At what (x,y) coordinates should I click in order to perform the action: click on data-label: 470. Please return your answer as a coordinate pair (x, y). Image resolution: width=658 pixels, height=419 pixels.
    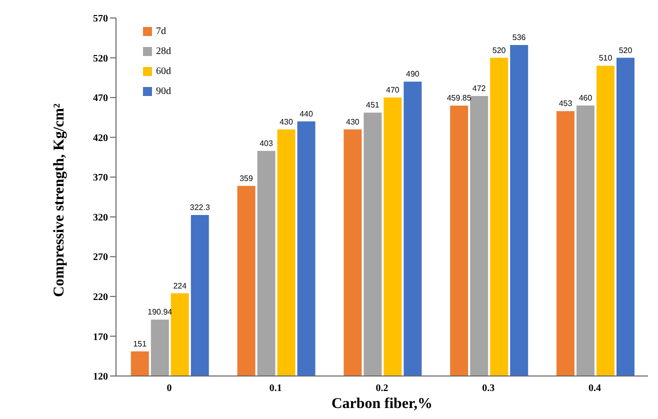
    Looking at the image, I should click on (393, 90).